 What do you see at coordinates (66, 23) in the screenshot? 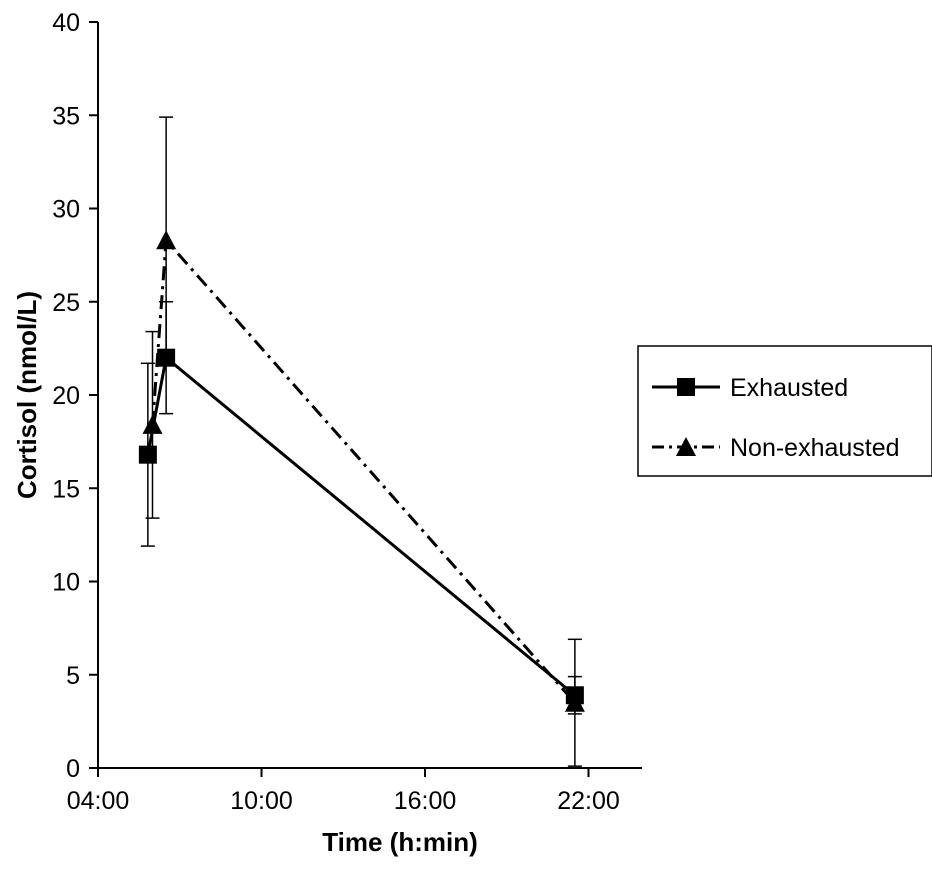
I see `y-tick-label: 40` at bounding box center [66, 23].